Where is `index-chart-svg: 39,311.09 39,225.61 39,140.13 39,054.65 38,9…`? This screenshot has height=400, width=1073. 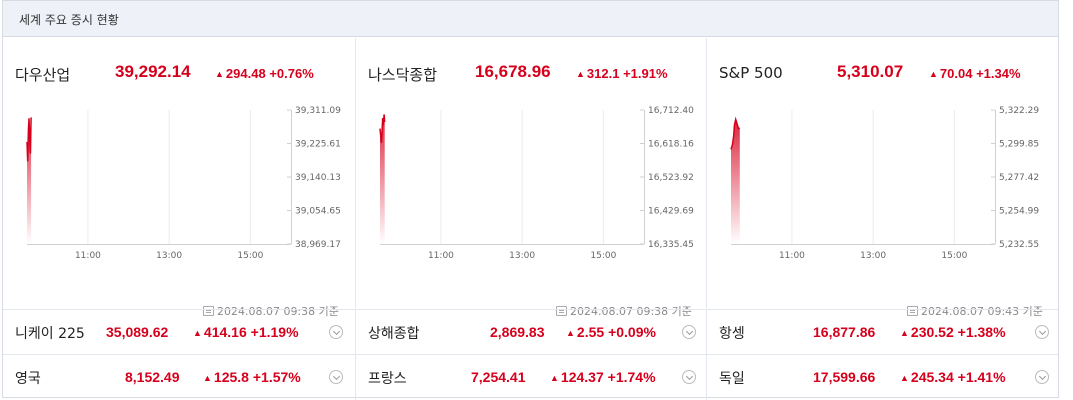 index-chart-svg: 39,311.09 39,225.61 39,140.13 39,054.65 38,9… is located at coordinates (183, 183).